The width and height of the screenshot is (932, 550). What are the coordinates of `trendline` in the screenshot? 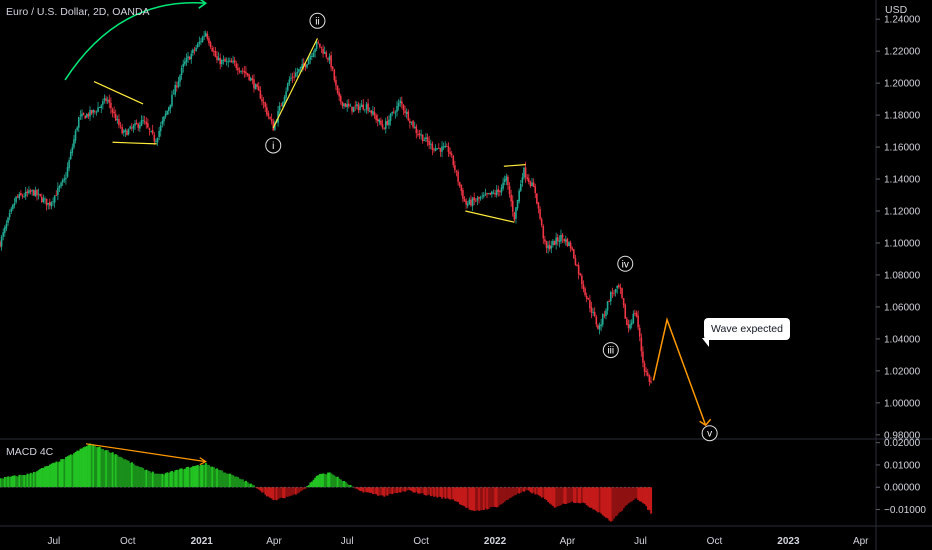 It's located at (134, 143).